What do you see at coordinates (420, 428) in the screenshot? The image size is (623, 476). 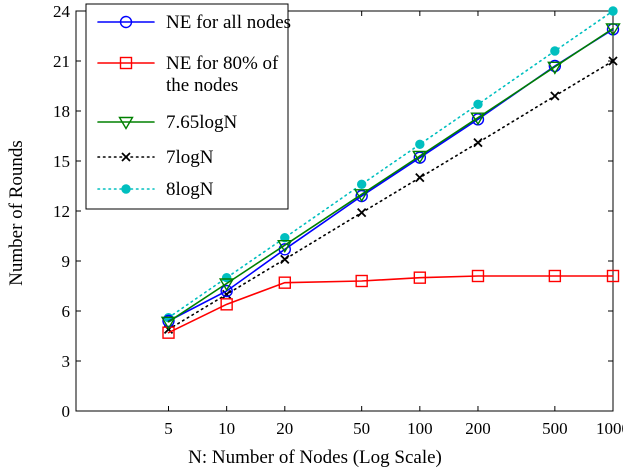 I see `x-tick-label: 100` at bounding box center [420, 428].